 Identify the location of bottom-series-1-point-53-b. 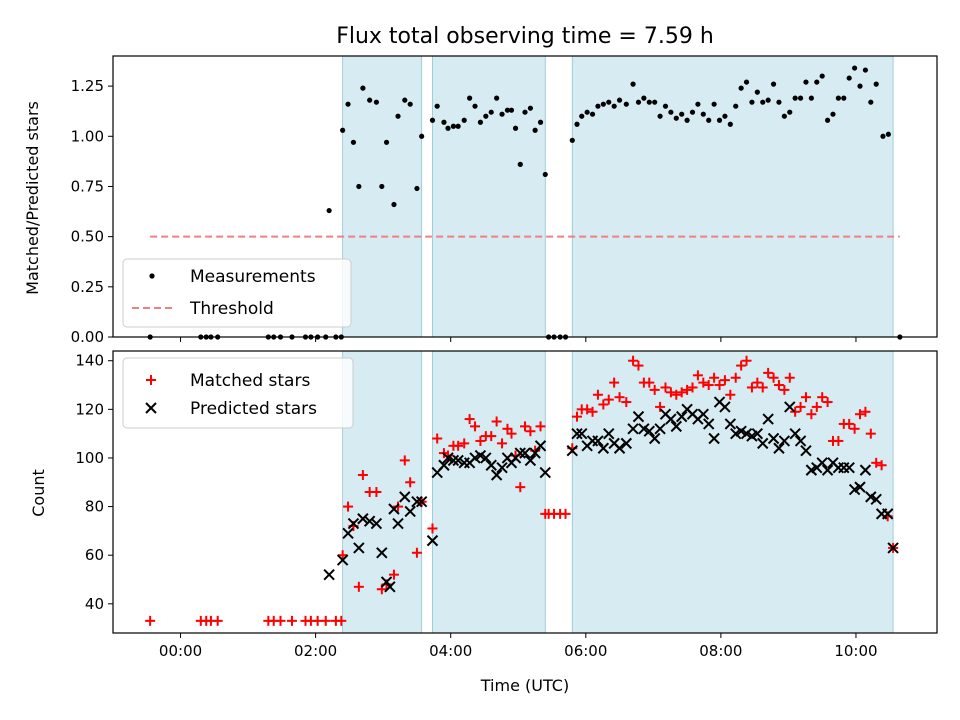
(644, 429).